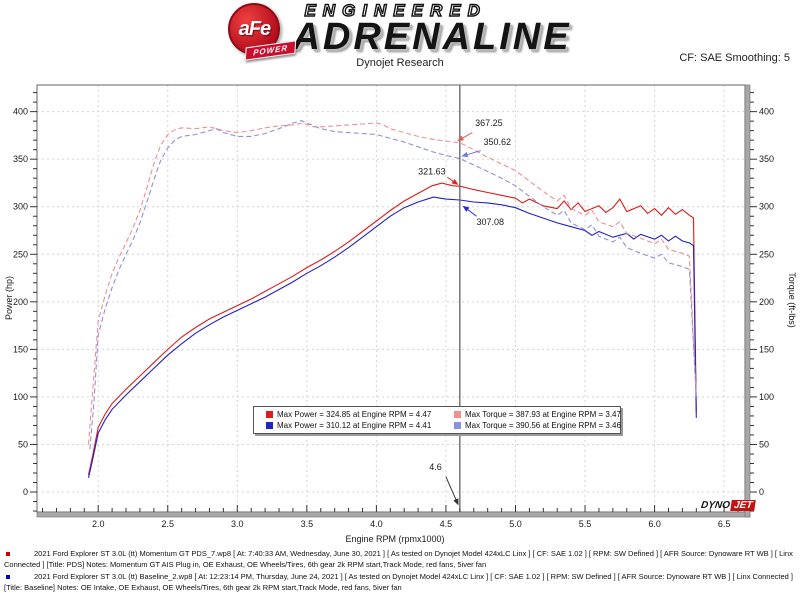 The image size is (800, 600). I want to click on dynojet-logo: DYNO JET, so click(728, 505).